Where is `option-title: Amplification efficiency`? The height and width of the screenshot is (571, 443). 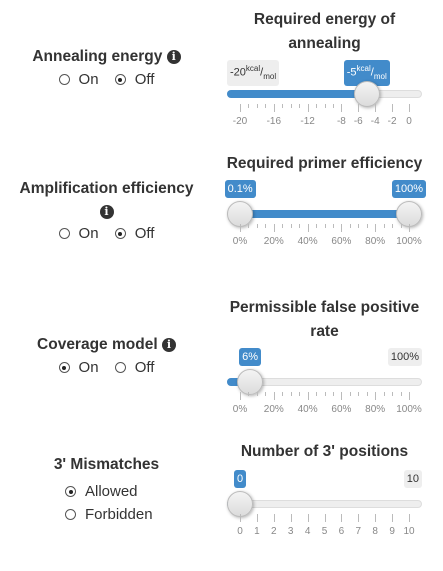 option-title: Amplification efficiency is located at coordinates (106, 188).